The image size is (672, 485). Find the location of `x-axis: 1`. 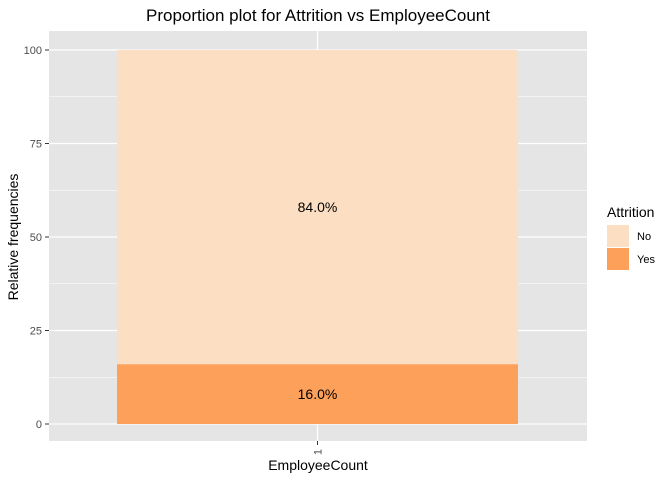

x-axis: 1 is located at coordinates (319, 448).